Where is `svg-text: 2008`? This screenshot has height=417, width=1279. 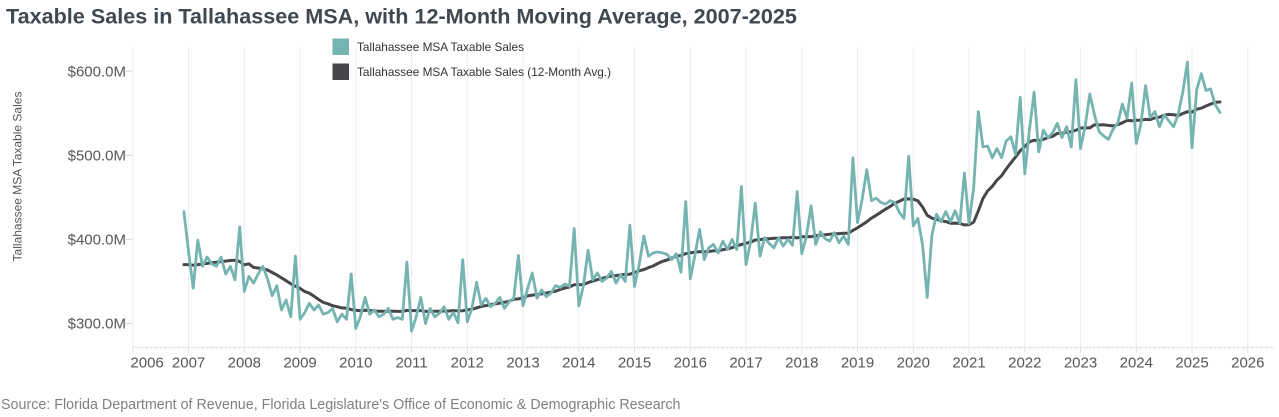 svg-text: 2008 is located at coordinates (244, 363).